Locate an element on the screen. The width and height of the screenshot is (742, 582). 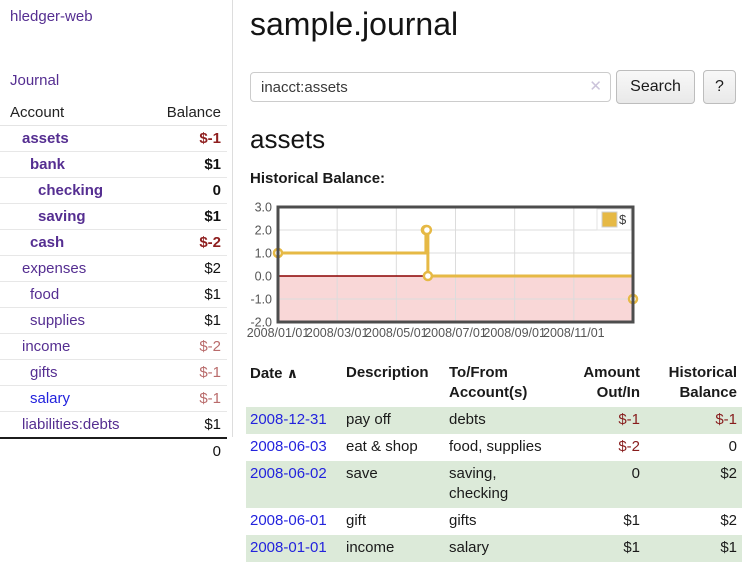
search-button: Search is located at coordinates (655, 87).